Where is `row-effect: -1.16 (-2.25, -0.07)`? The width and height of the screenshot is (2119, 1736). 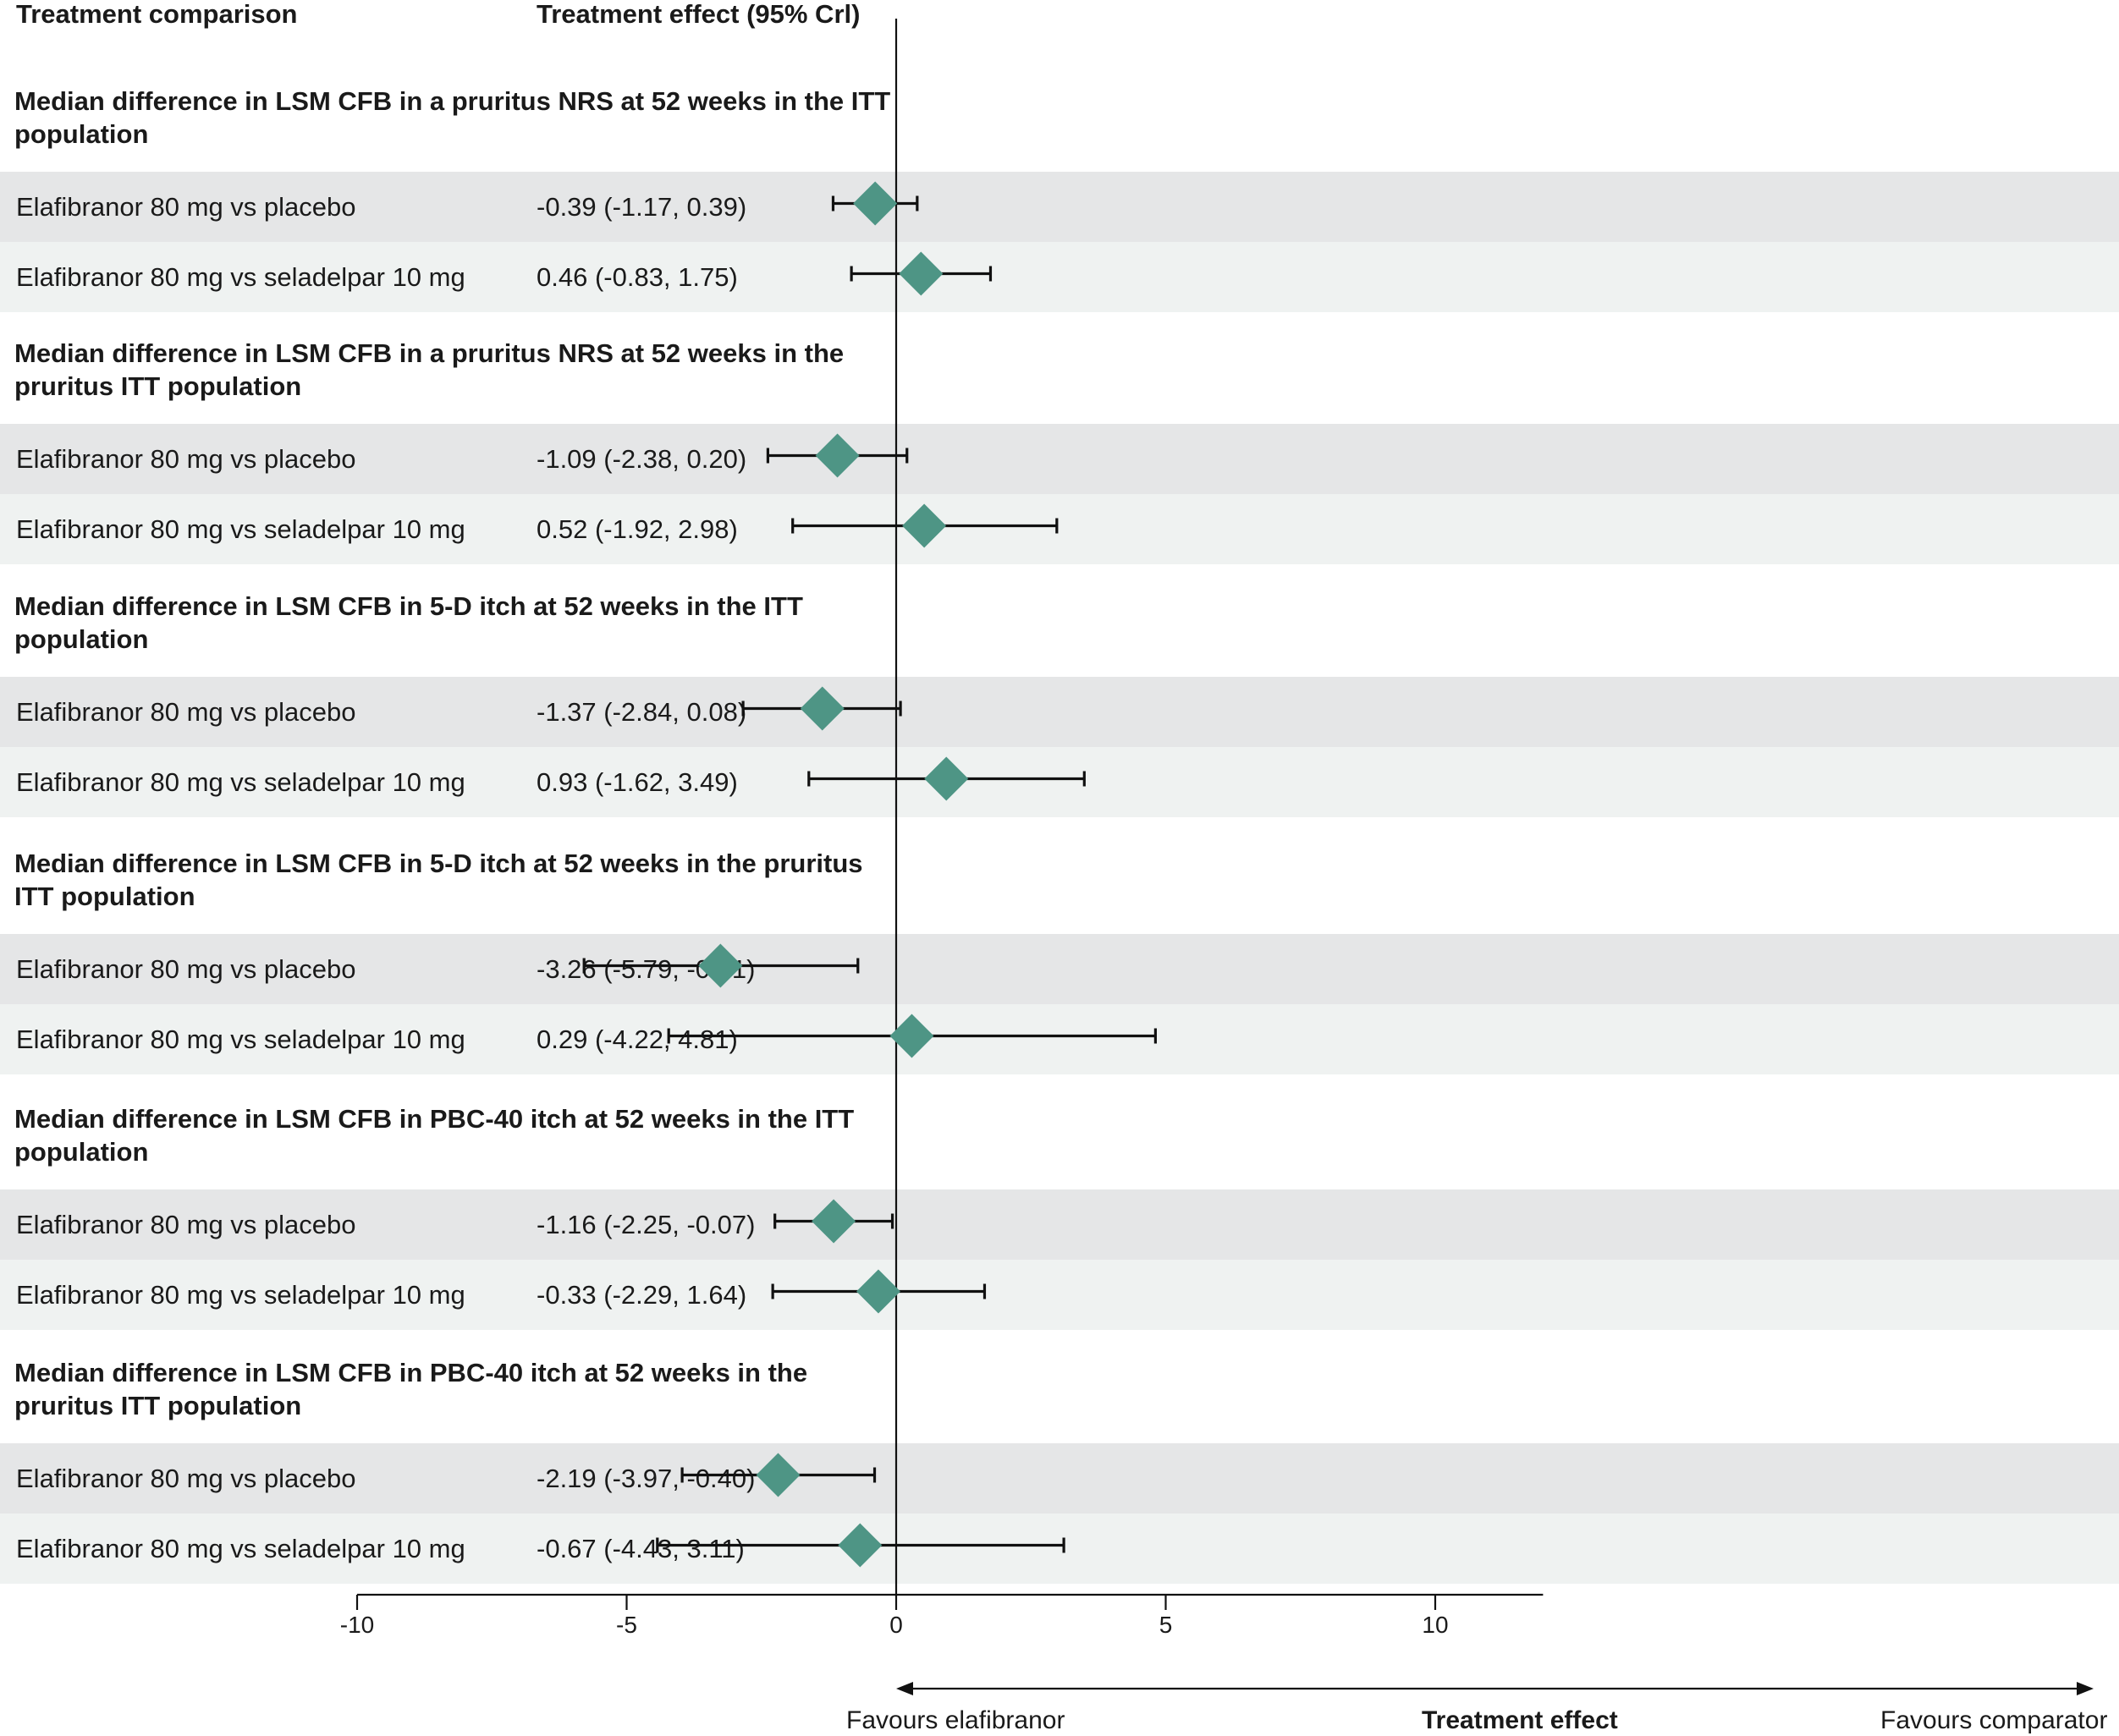 row-effect: -1.16 (-2.25, -0.07) is located at coordinates (646, 1224).